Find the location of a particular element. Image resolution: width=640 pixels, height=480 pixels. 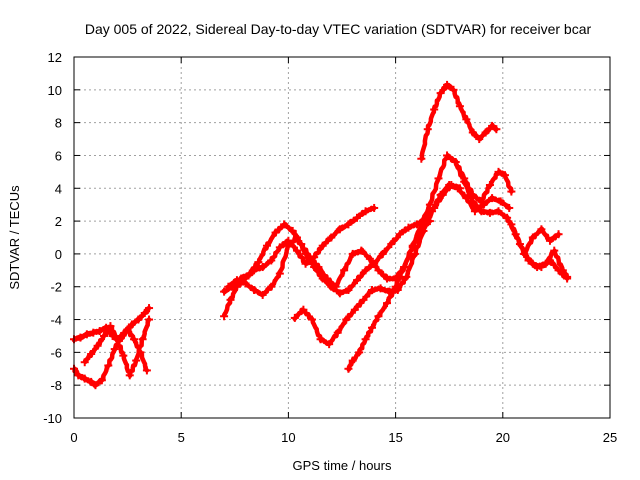

y-tick-label: 2 is located at coordinates (58, 221).